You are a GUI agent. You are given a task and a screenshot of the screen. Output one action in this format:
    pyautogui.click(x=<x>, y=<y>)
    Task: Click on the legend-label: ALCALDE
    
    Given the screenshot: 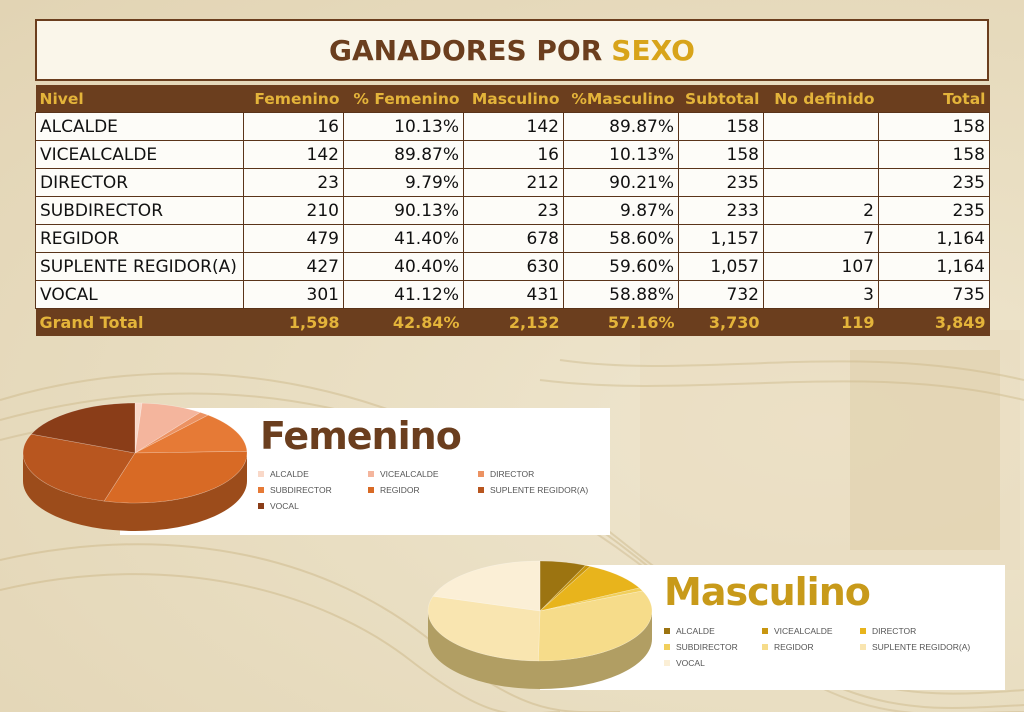 What is the action you would take?
    pyautogui.click(x=695, y=631)
    